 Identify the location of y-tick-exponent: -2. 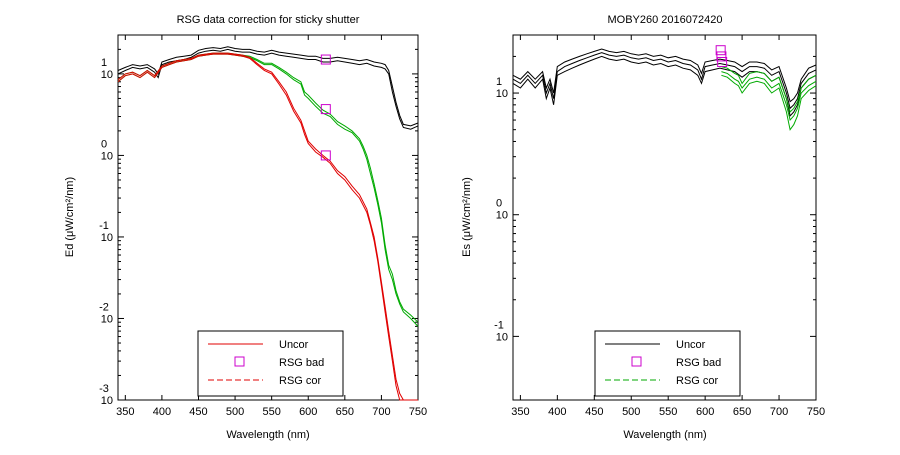
(104, 307).